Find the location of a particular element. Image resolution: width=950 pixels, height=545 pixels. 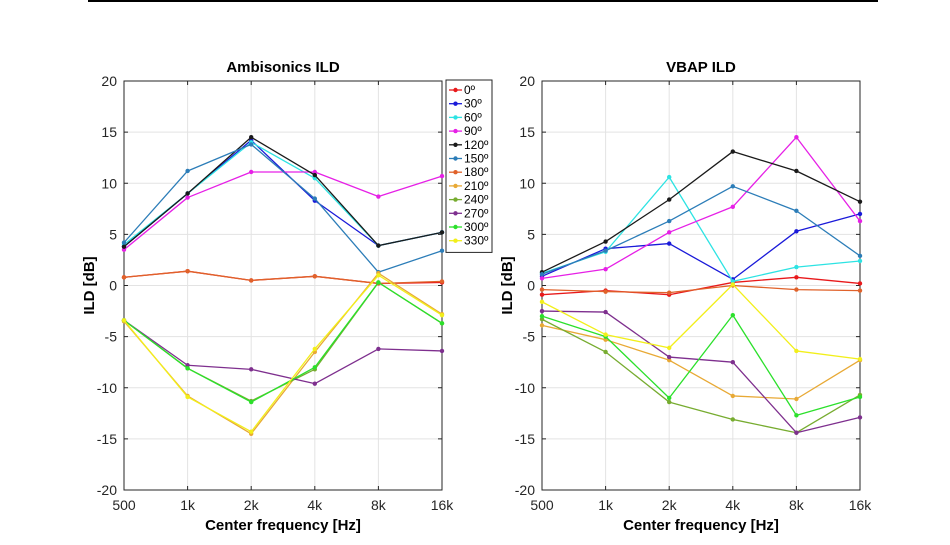

series-120deg is located at coordinates (283, 192).